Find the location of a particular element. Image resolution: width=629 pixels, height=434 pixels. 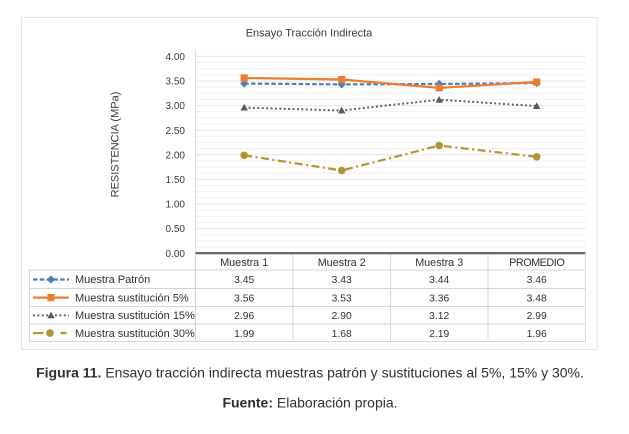

svg-text: 3.48 is located at coordinates (537, 298).